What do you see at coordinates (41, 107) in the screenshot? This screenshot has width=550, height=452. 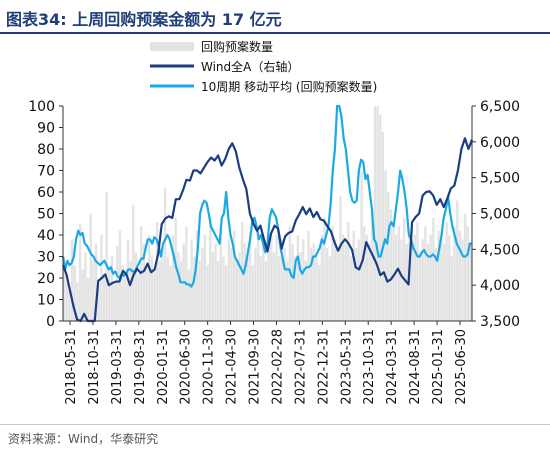 I see `y-left-tick-label: 100` at bounding box center [41, 107].